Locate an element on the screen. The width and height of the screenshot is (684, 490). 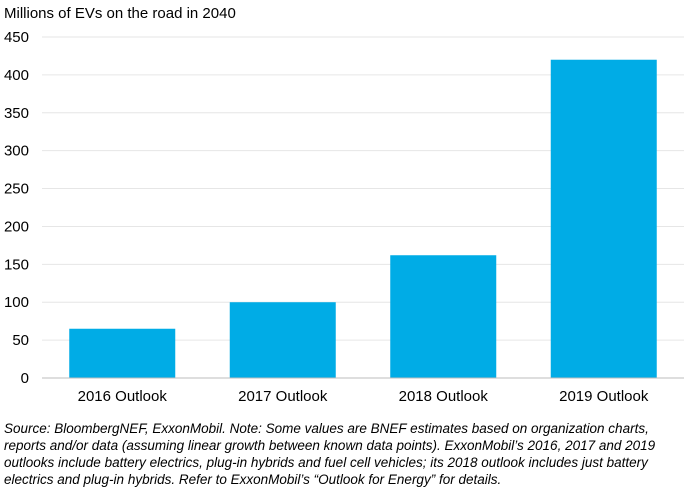
y-axis-label: Millions of EVs on the road in 2040 is located at coordinates (120, 13).